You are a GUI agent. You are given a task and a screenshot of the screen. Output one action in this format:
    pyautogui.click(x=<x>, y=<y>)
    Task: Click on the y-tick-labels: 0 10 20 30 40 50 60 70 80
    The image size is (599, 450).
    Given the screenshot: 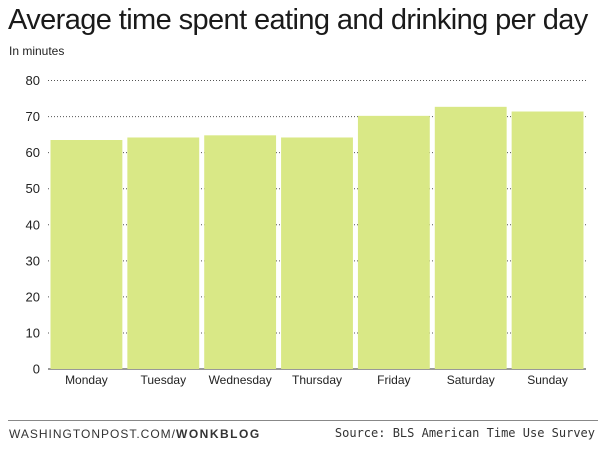 What is the action you would take?
    pyautogui.click(x=33, y=225)
    